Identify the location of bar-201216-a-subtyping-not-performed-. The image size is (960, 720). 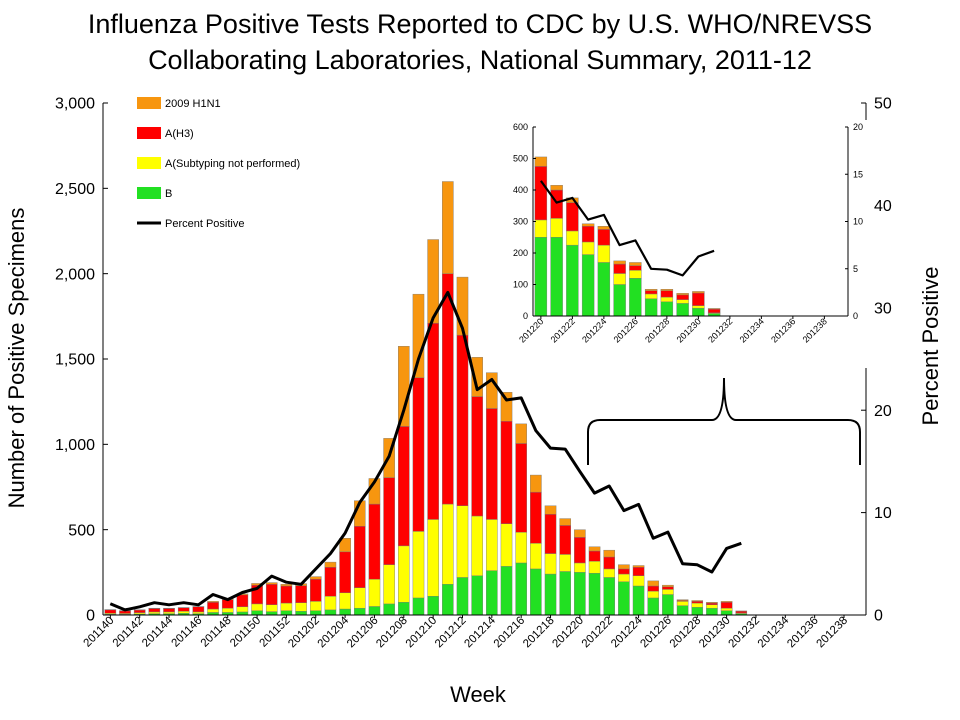
(521, 548).